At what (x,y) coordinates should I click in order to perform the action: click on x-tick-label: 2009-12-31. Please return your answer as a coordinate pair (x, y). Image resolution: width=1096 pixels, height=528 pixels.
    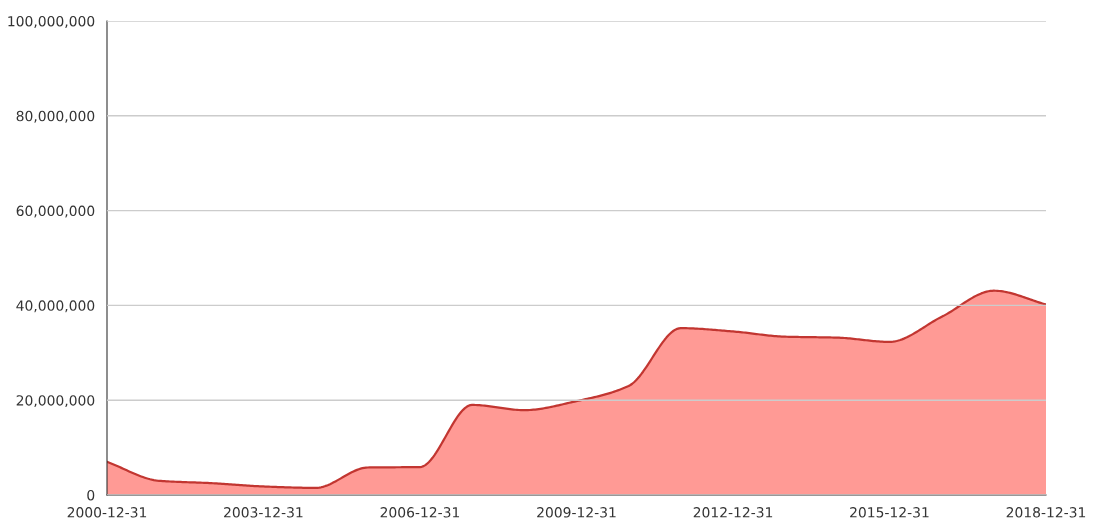
    Looking at the image, I should click on (576, 512).